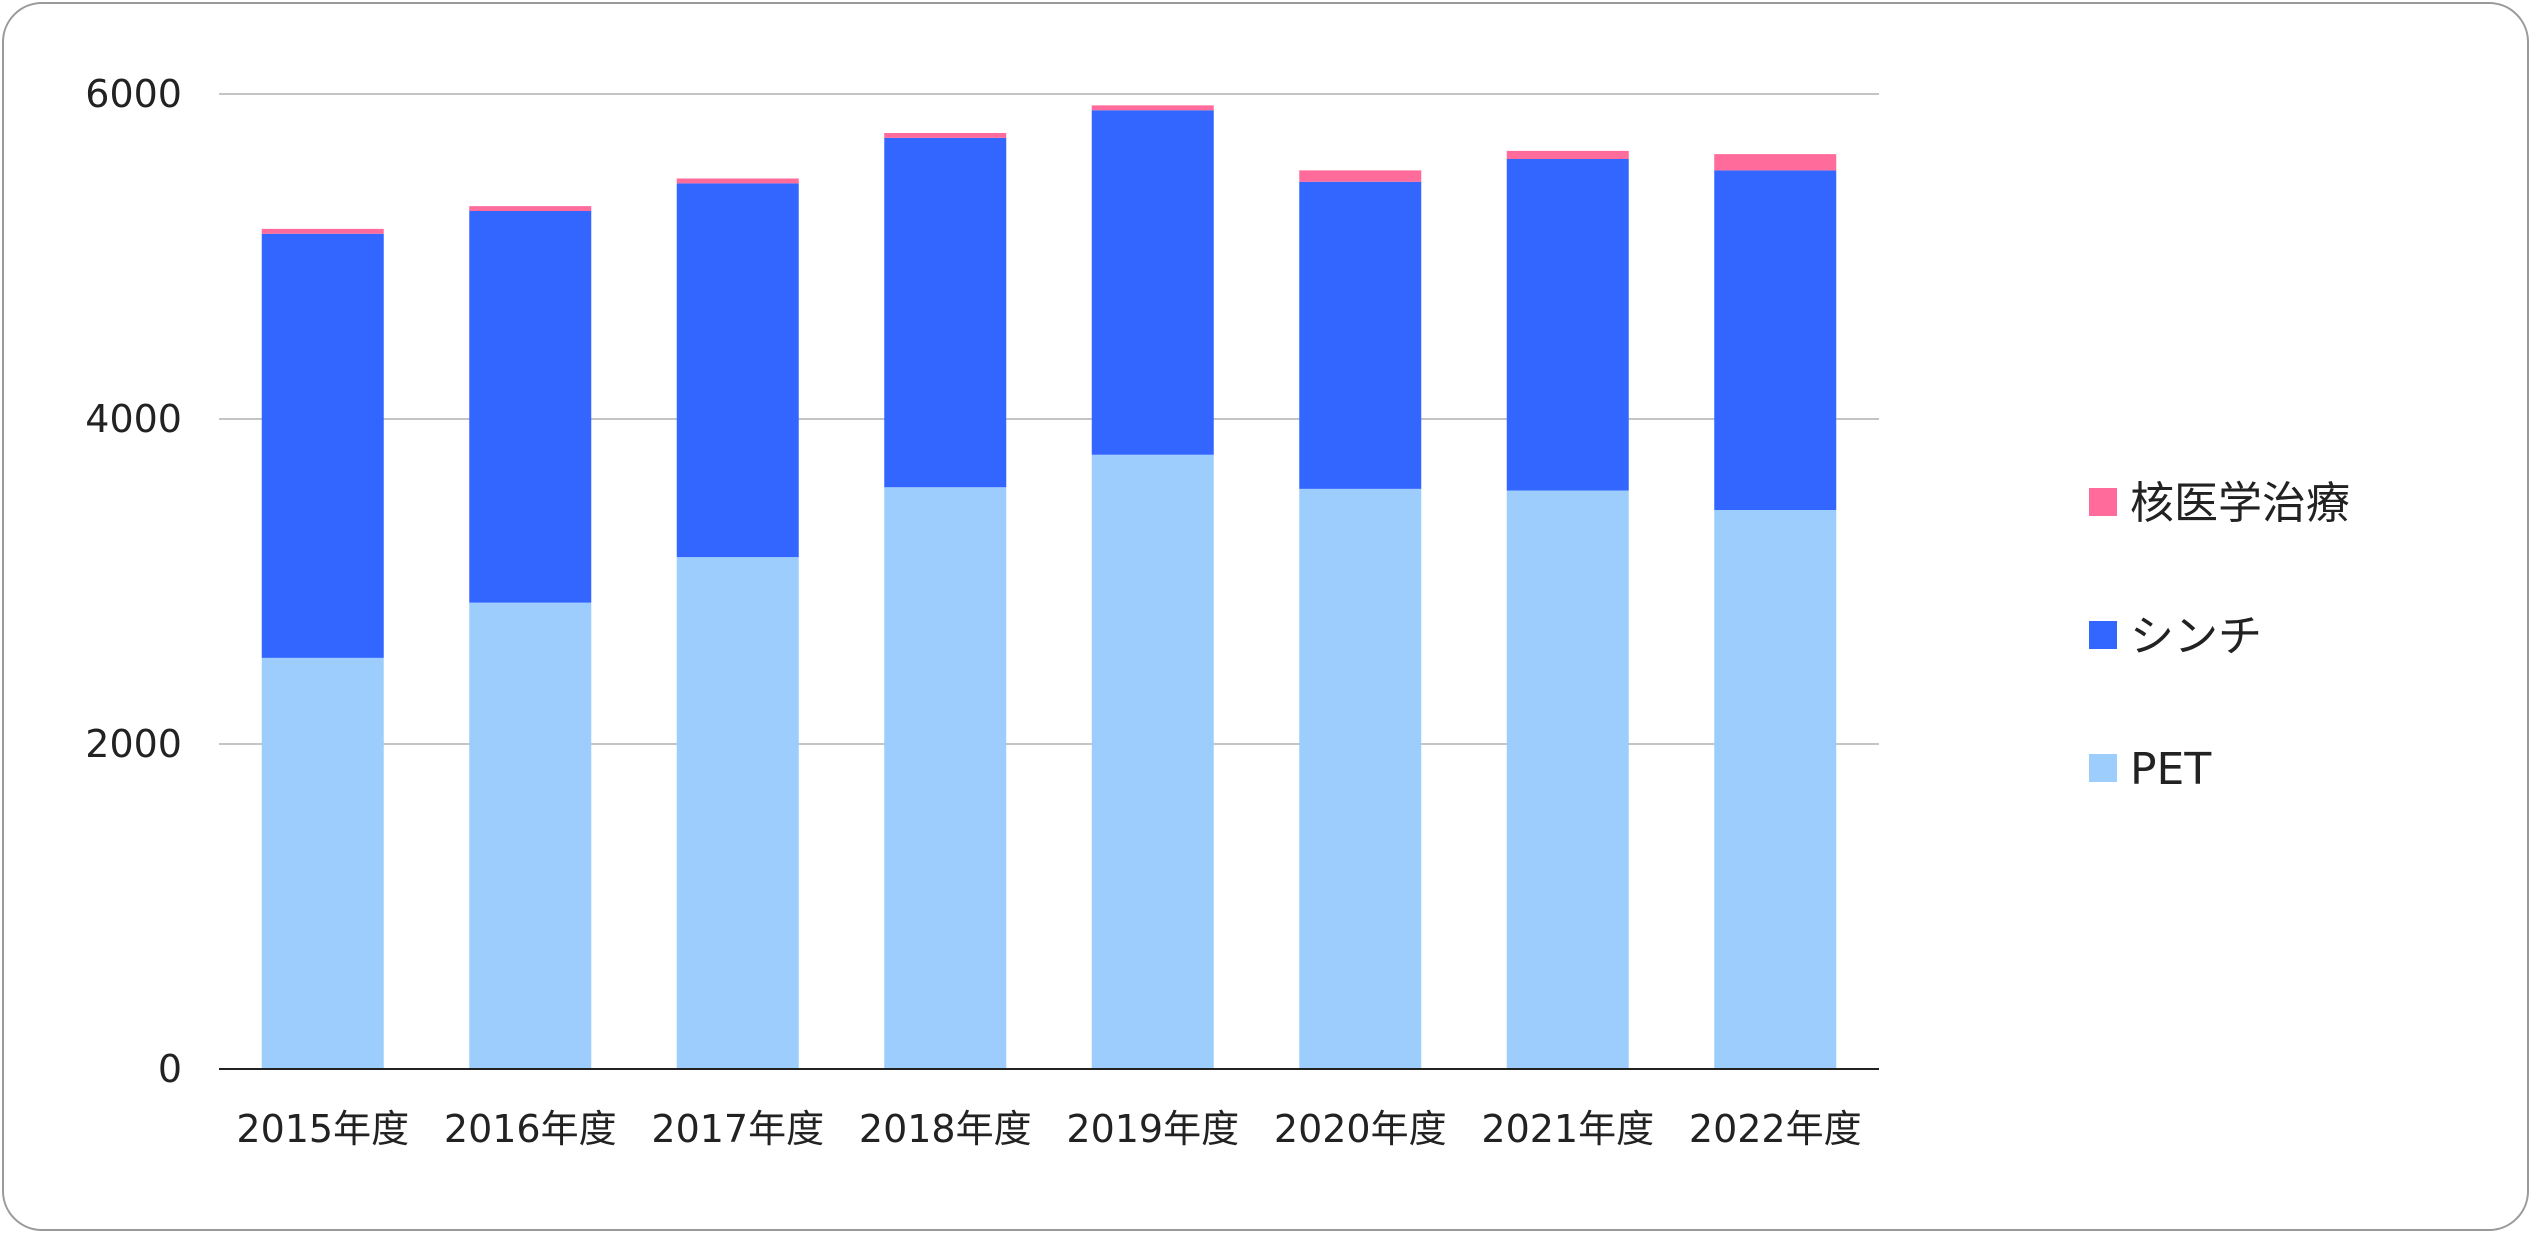  I want to click on legend-label: PET, so click(2170, 769).